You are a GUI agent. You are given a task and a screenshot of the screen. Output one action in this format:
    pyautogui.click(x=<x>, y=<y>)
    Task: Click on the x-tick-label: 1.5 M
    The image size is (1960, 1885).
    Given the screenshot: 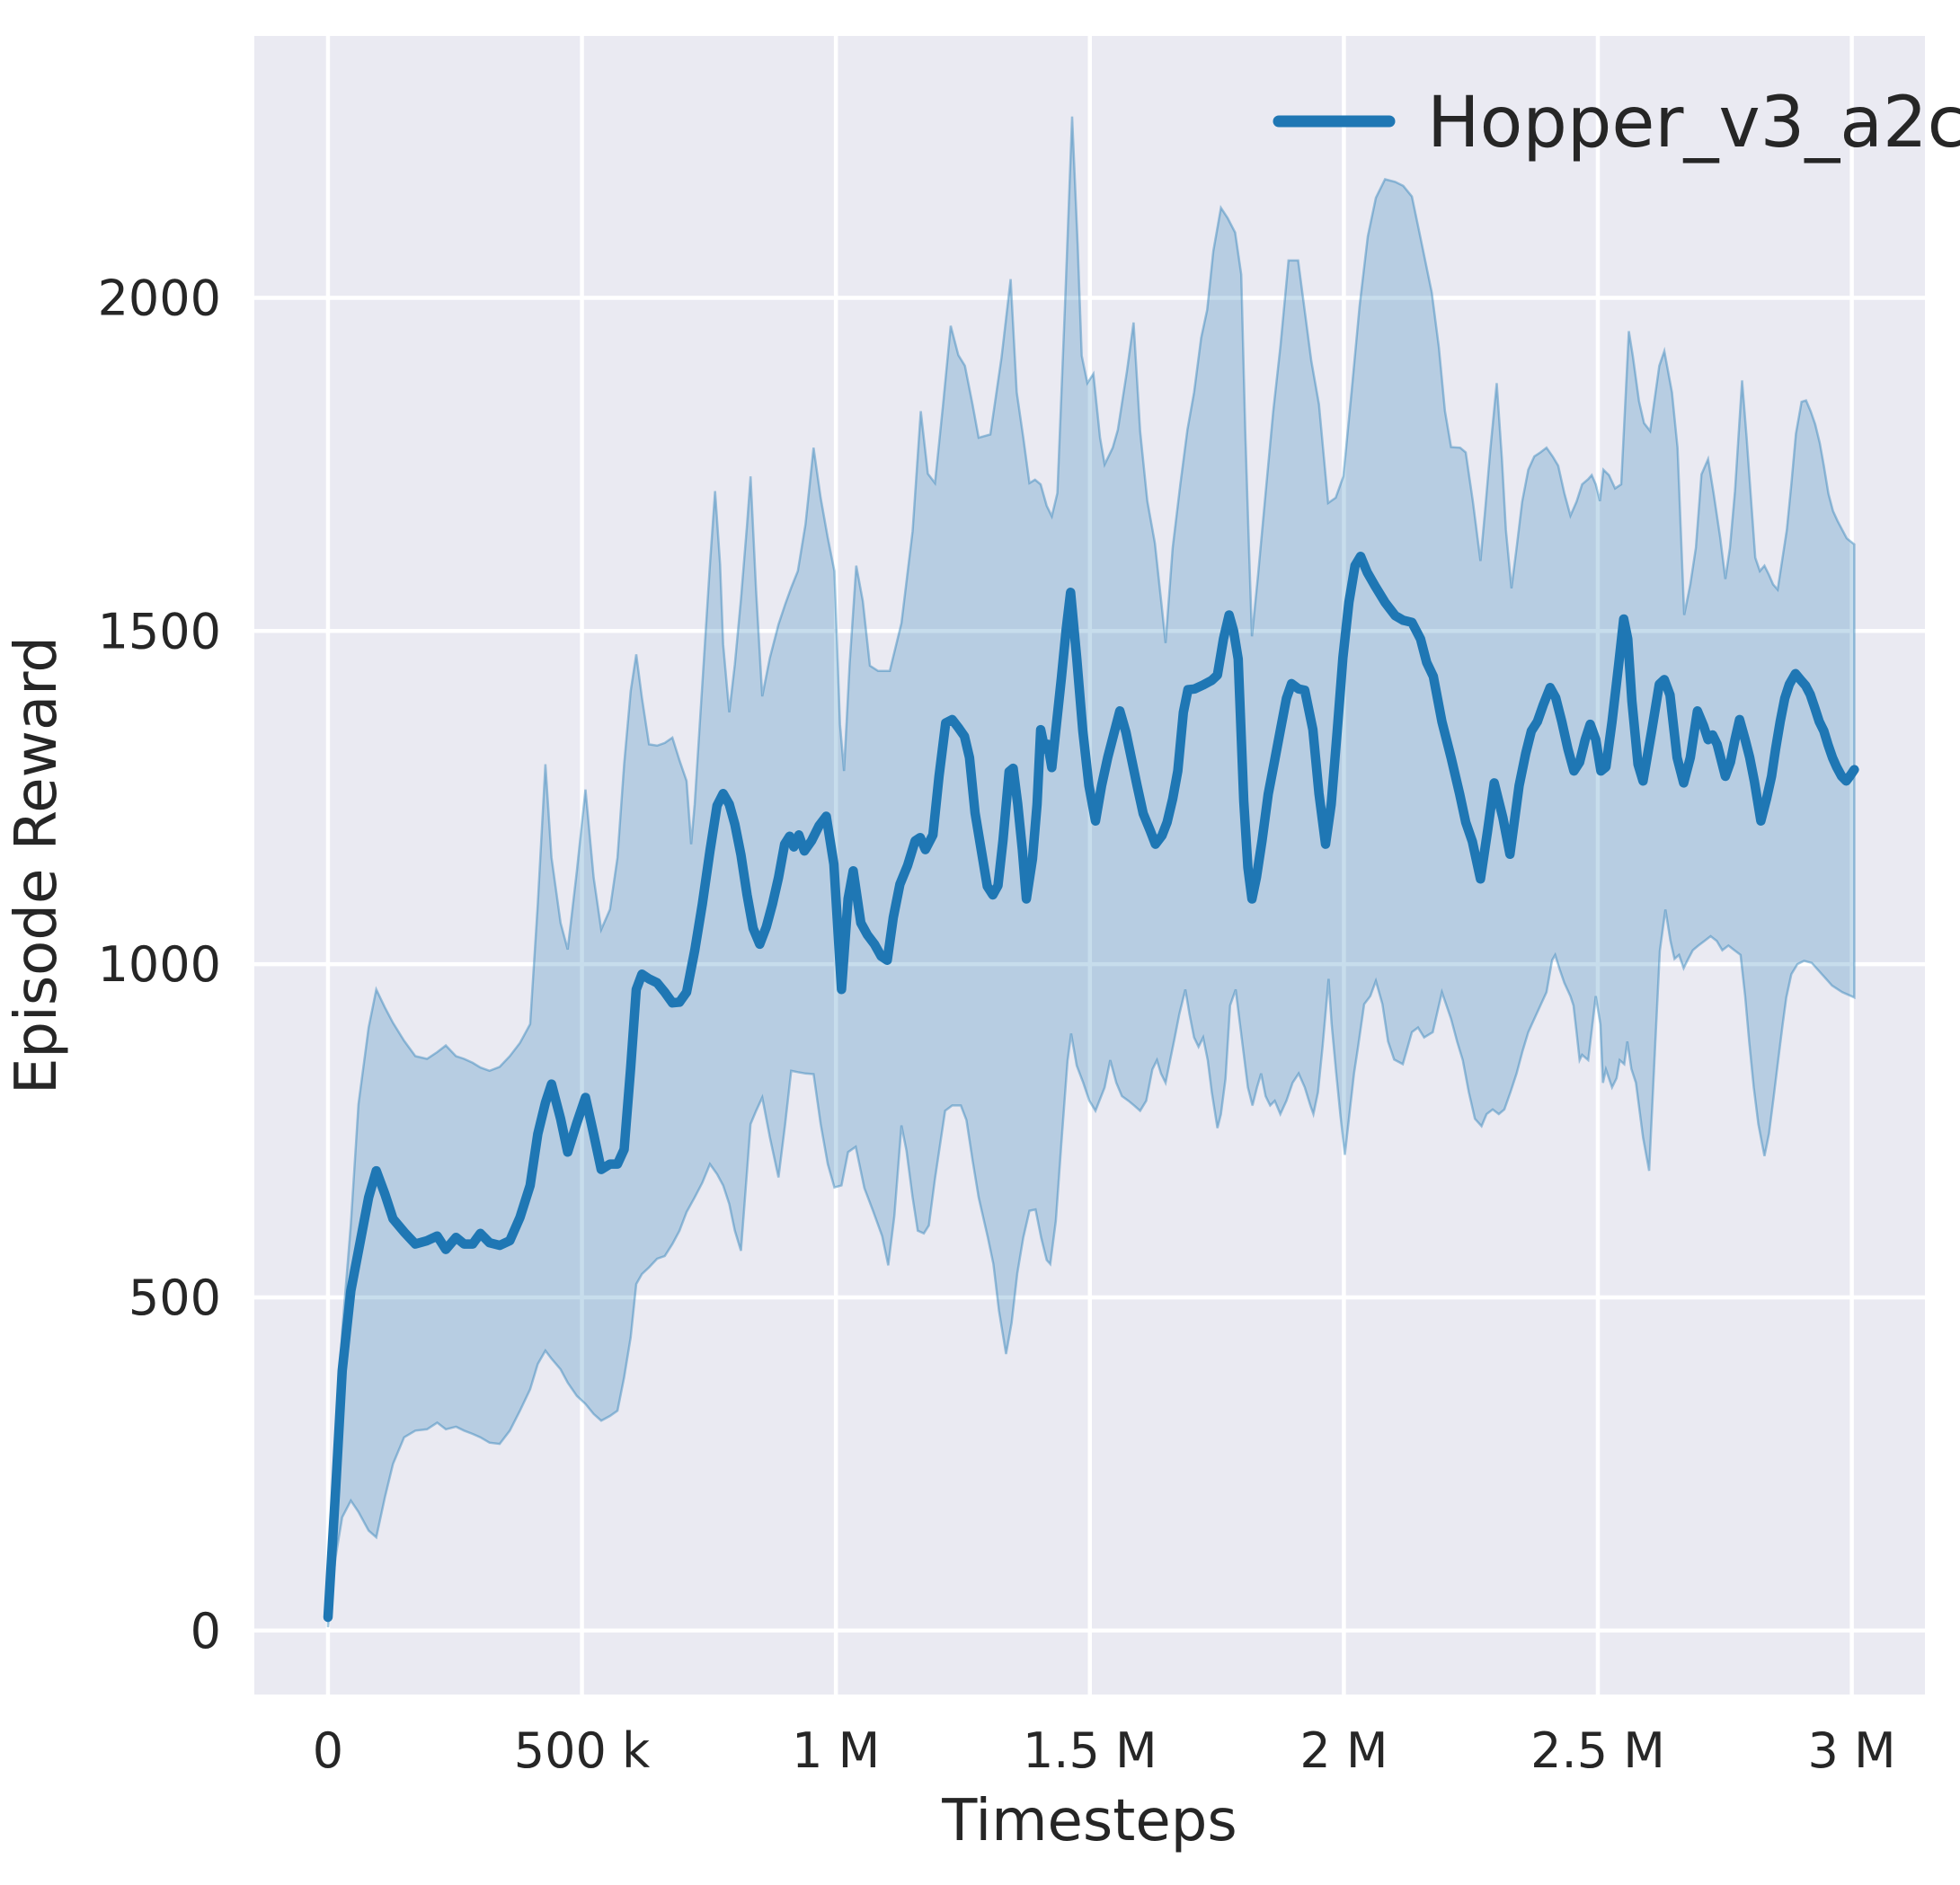 What is the action you would take?
    pyautogui.click(x=1090, y=1750)
    